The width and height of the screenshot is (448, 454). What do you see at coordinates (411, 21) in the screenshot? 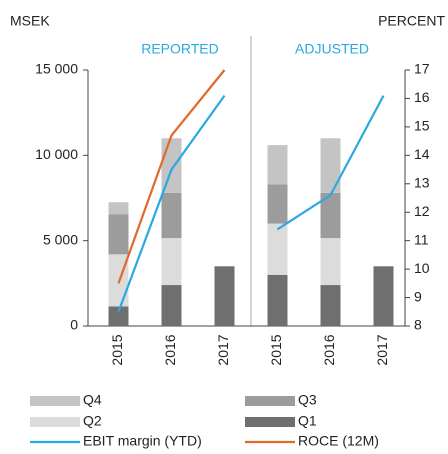
I see `y2-axis-label: PERCENT` at bounding box center [411, 21].